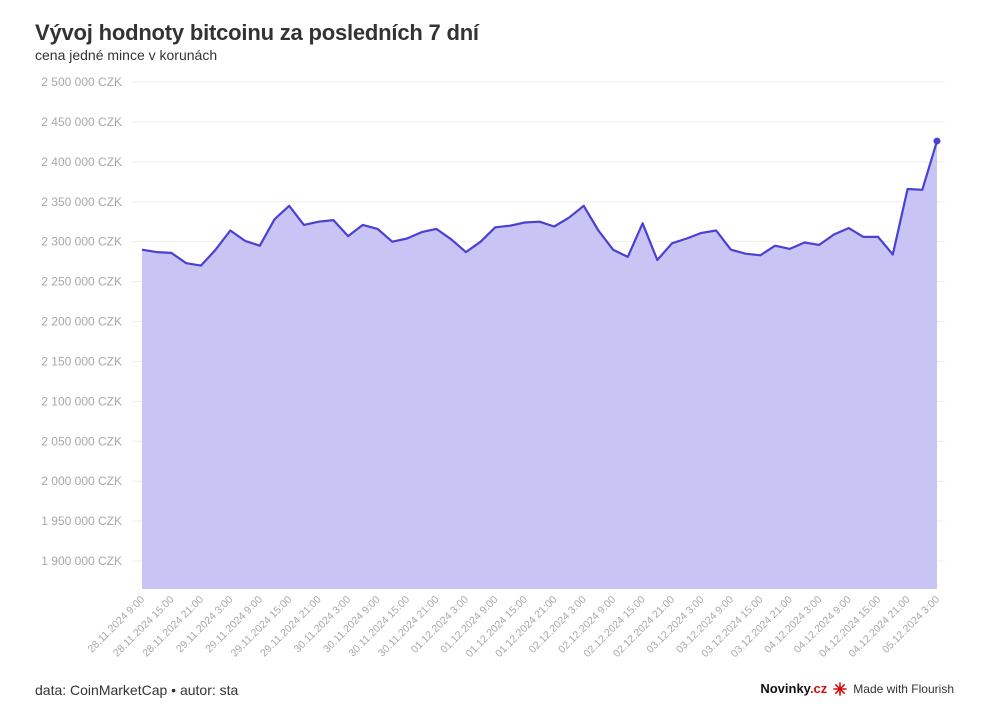 This screenshot has width=982, height=720. I want to click on series-line, so click(540, 203).